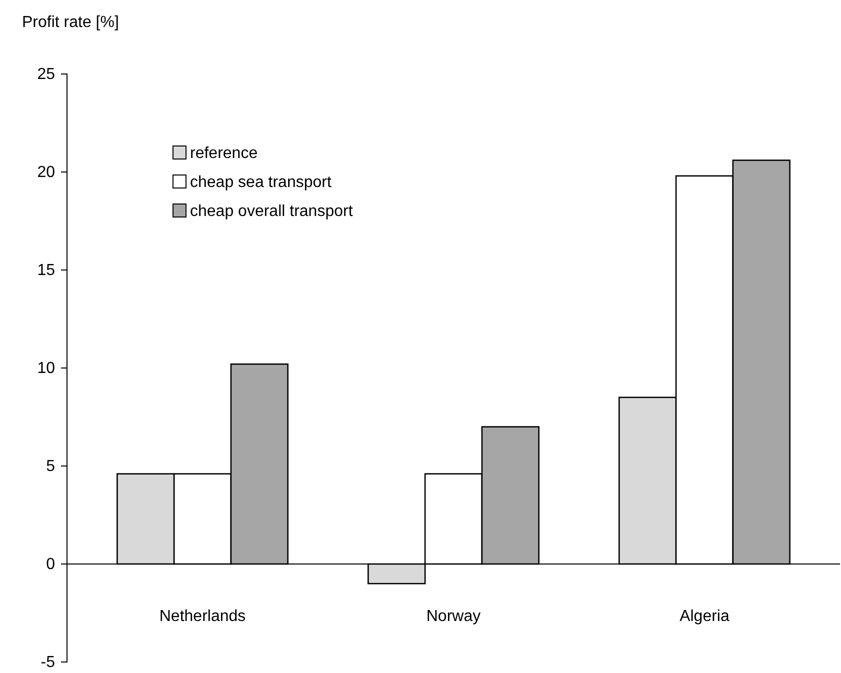 This screenshot has height=673, width=841. What do you see at coordinates (70, 22) in the screenshot?
I see `y-axis-title: Profit rate [%]` at bounding box center [70, 22].